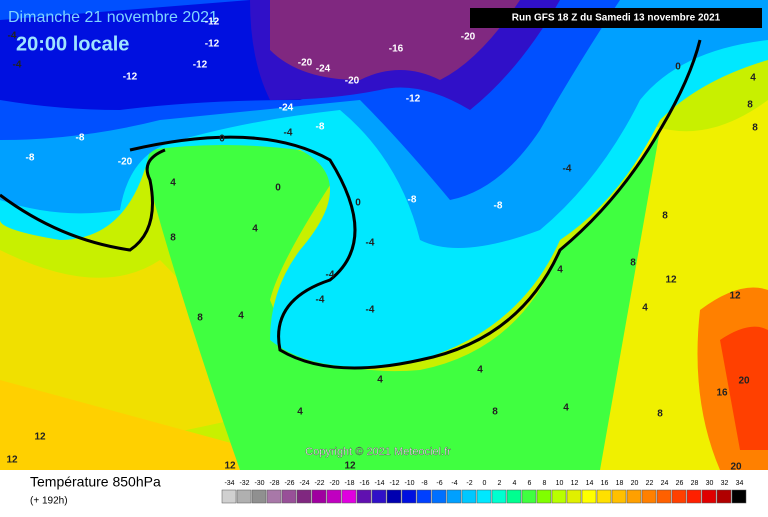 This screenshot has width=768, height=517. Describe the element at coordinates (95, 482) in the screenshot. I see `legend-title: Température 850hPa` at that location.